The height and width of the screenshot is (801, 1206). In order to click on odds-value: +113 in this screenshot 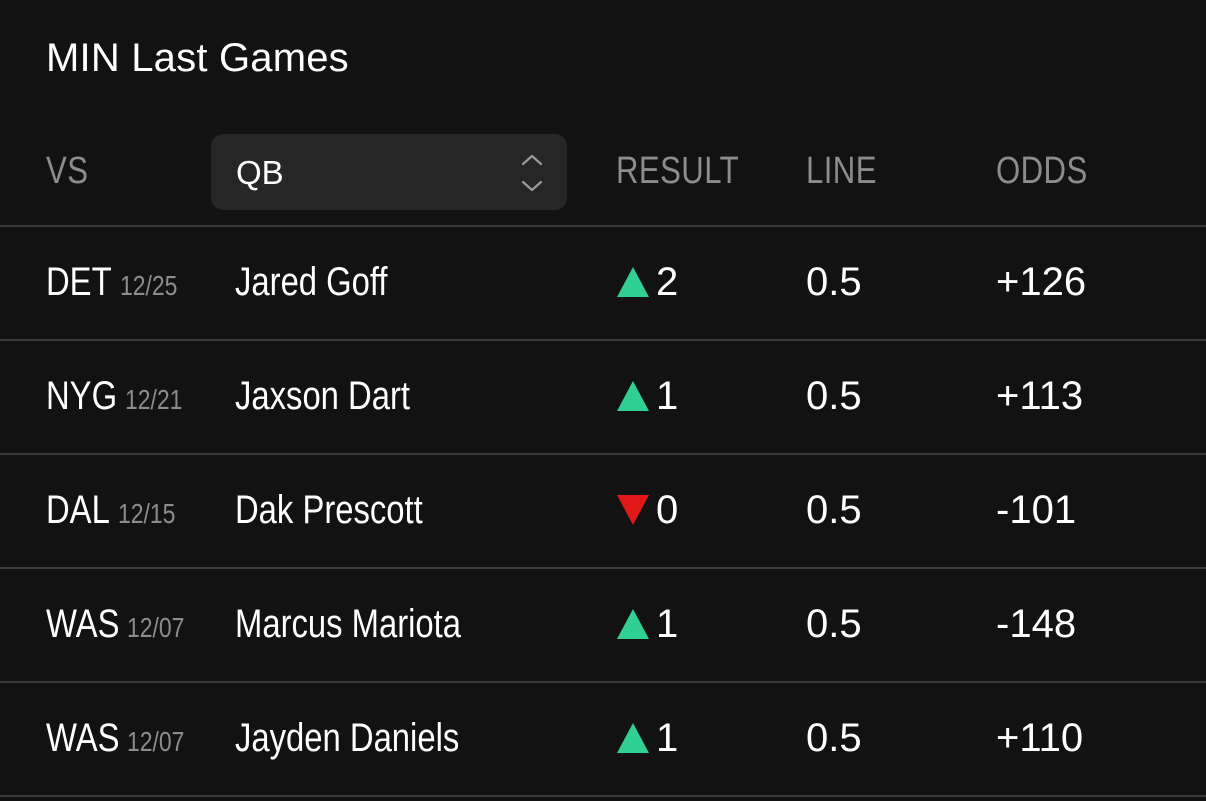, I will do `click(1040, 395)`.